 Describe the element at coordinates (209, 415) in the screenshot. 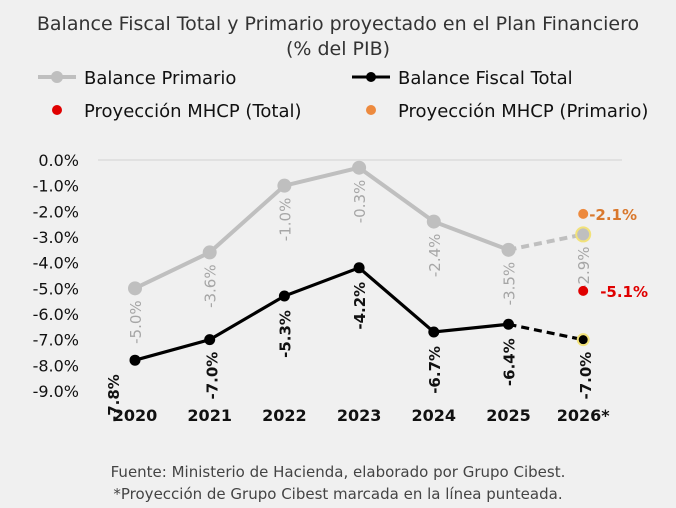

I see `x-tick-label: 2021` at that location.